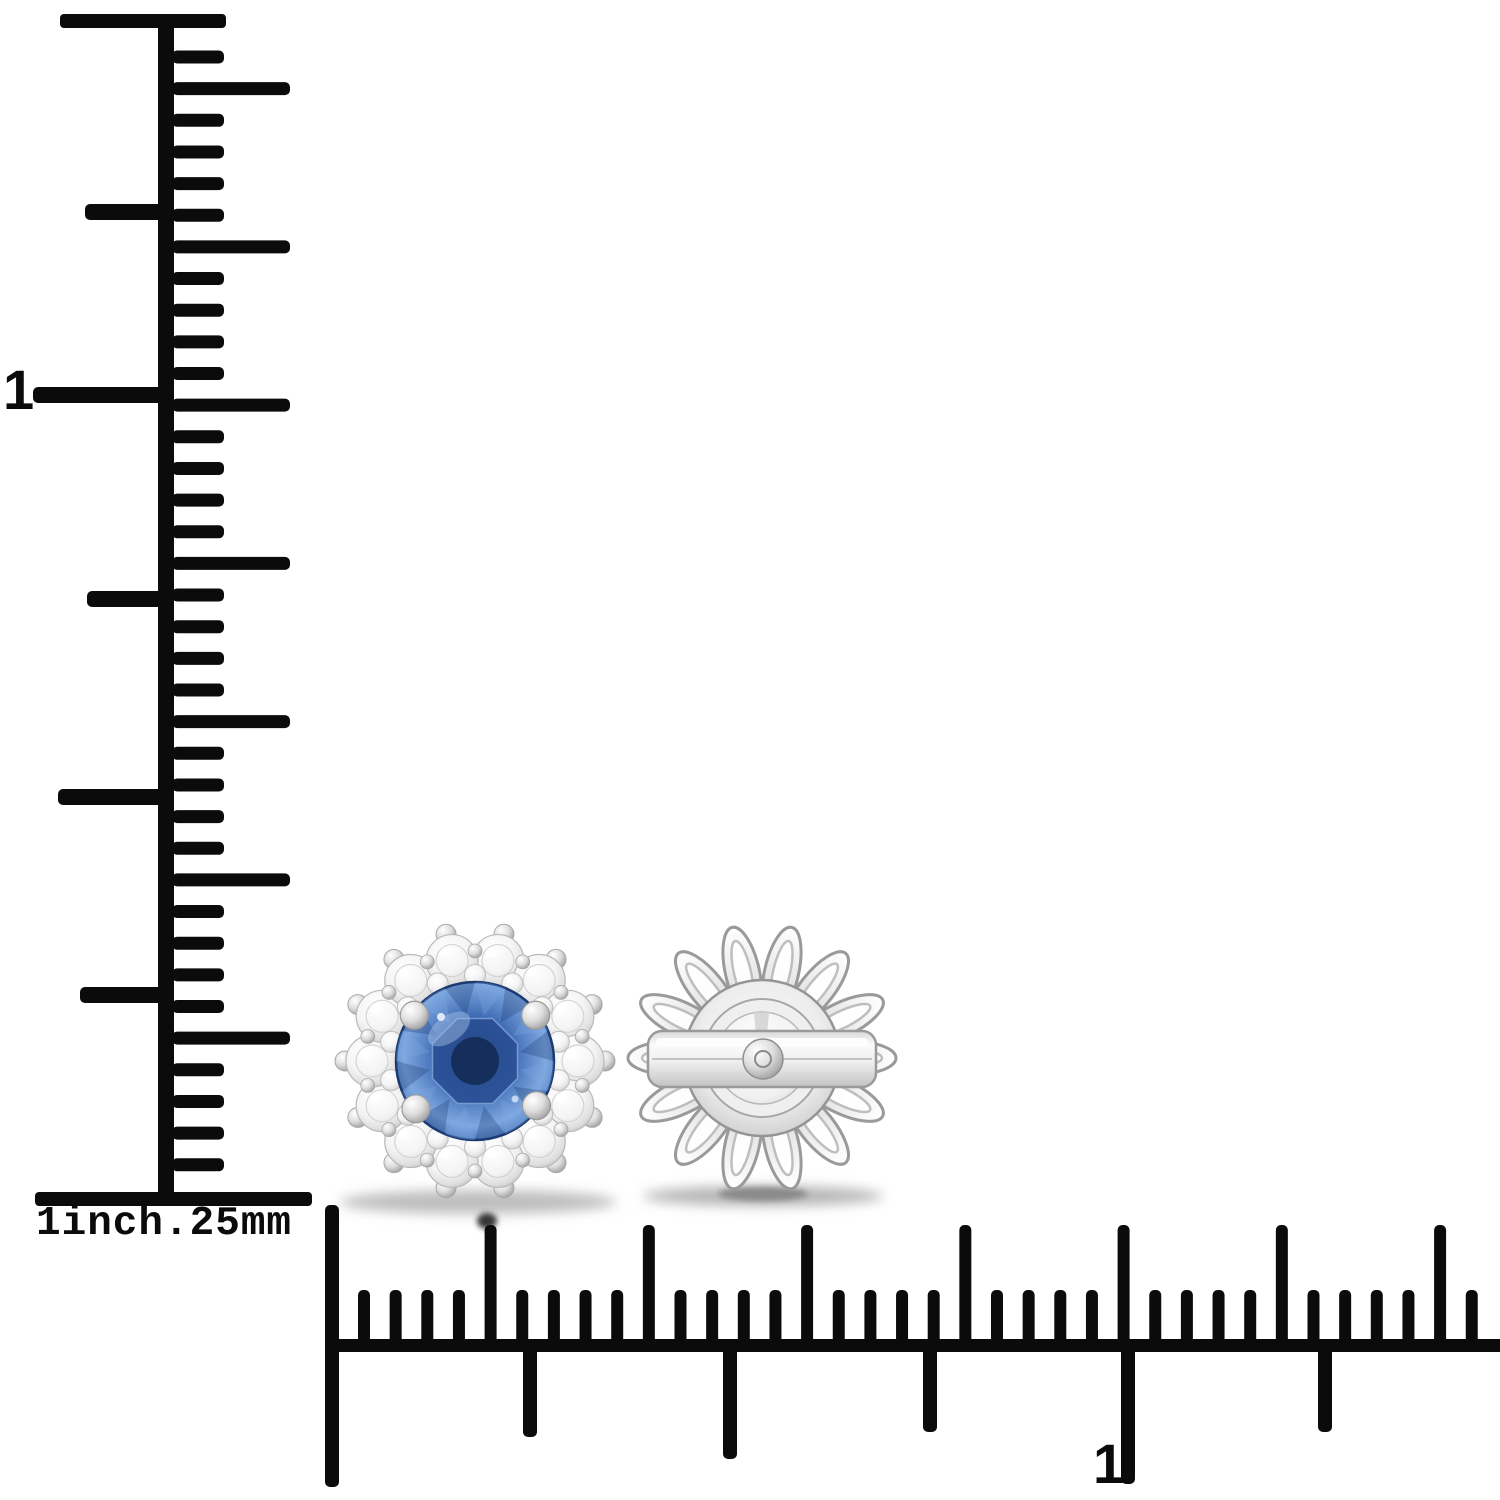  I want to click on horizontal-ruler-inch-label: 1, so click(1109, 1463).